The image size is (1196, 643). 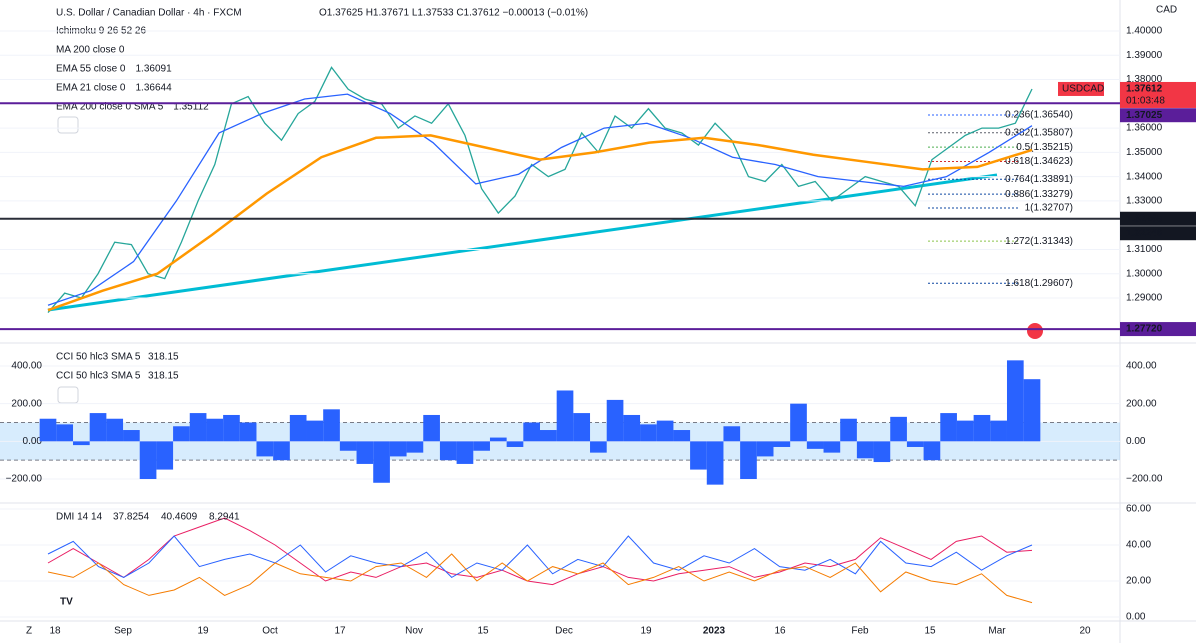 What do you see at coordinates (131, 517) in the screenshot?
I see `dmi-value: 37.8254` at bounding box center [131, 517].